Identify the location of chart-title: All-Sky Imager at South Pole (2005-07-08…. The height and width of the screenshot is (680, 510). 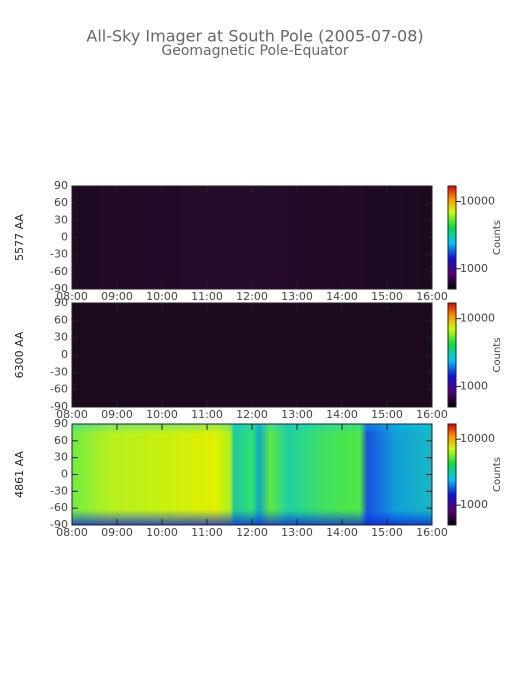
(254, 36).